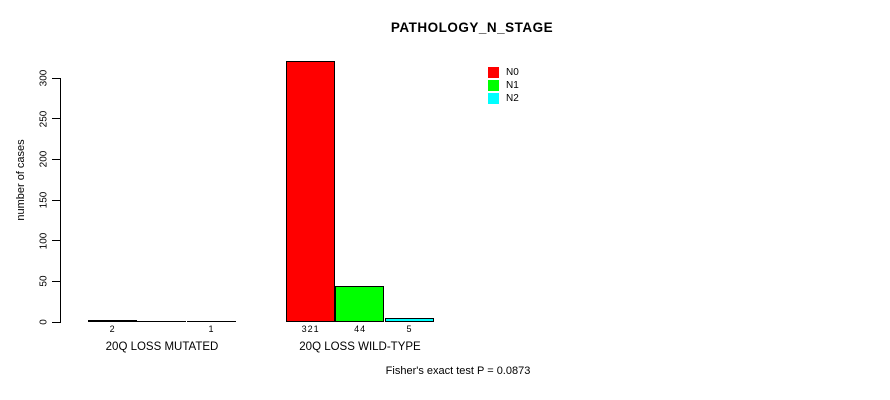 This screenshot has height=400, width=890. Describe the element at coordinates (409, 329) in the screenshot. I see `bar-value-label: 5` at that location.